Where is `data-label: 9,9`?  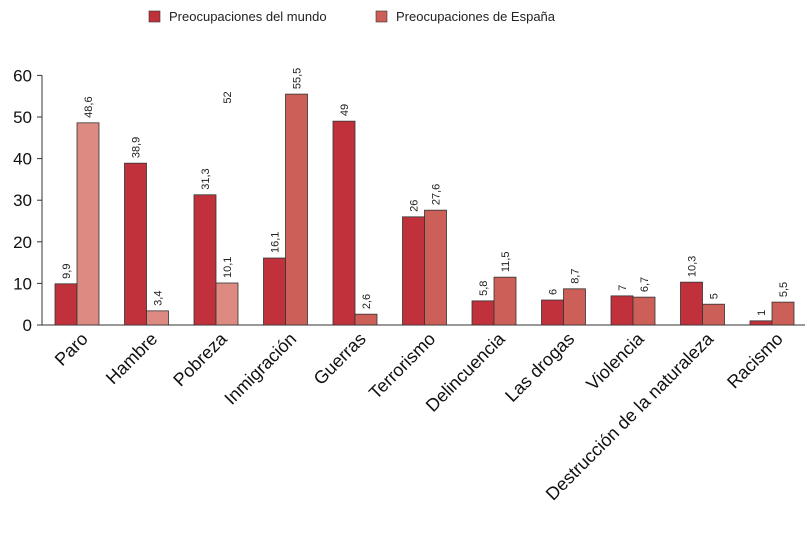 data-label: 9,9 is located at coordinates (67, 271).